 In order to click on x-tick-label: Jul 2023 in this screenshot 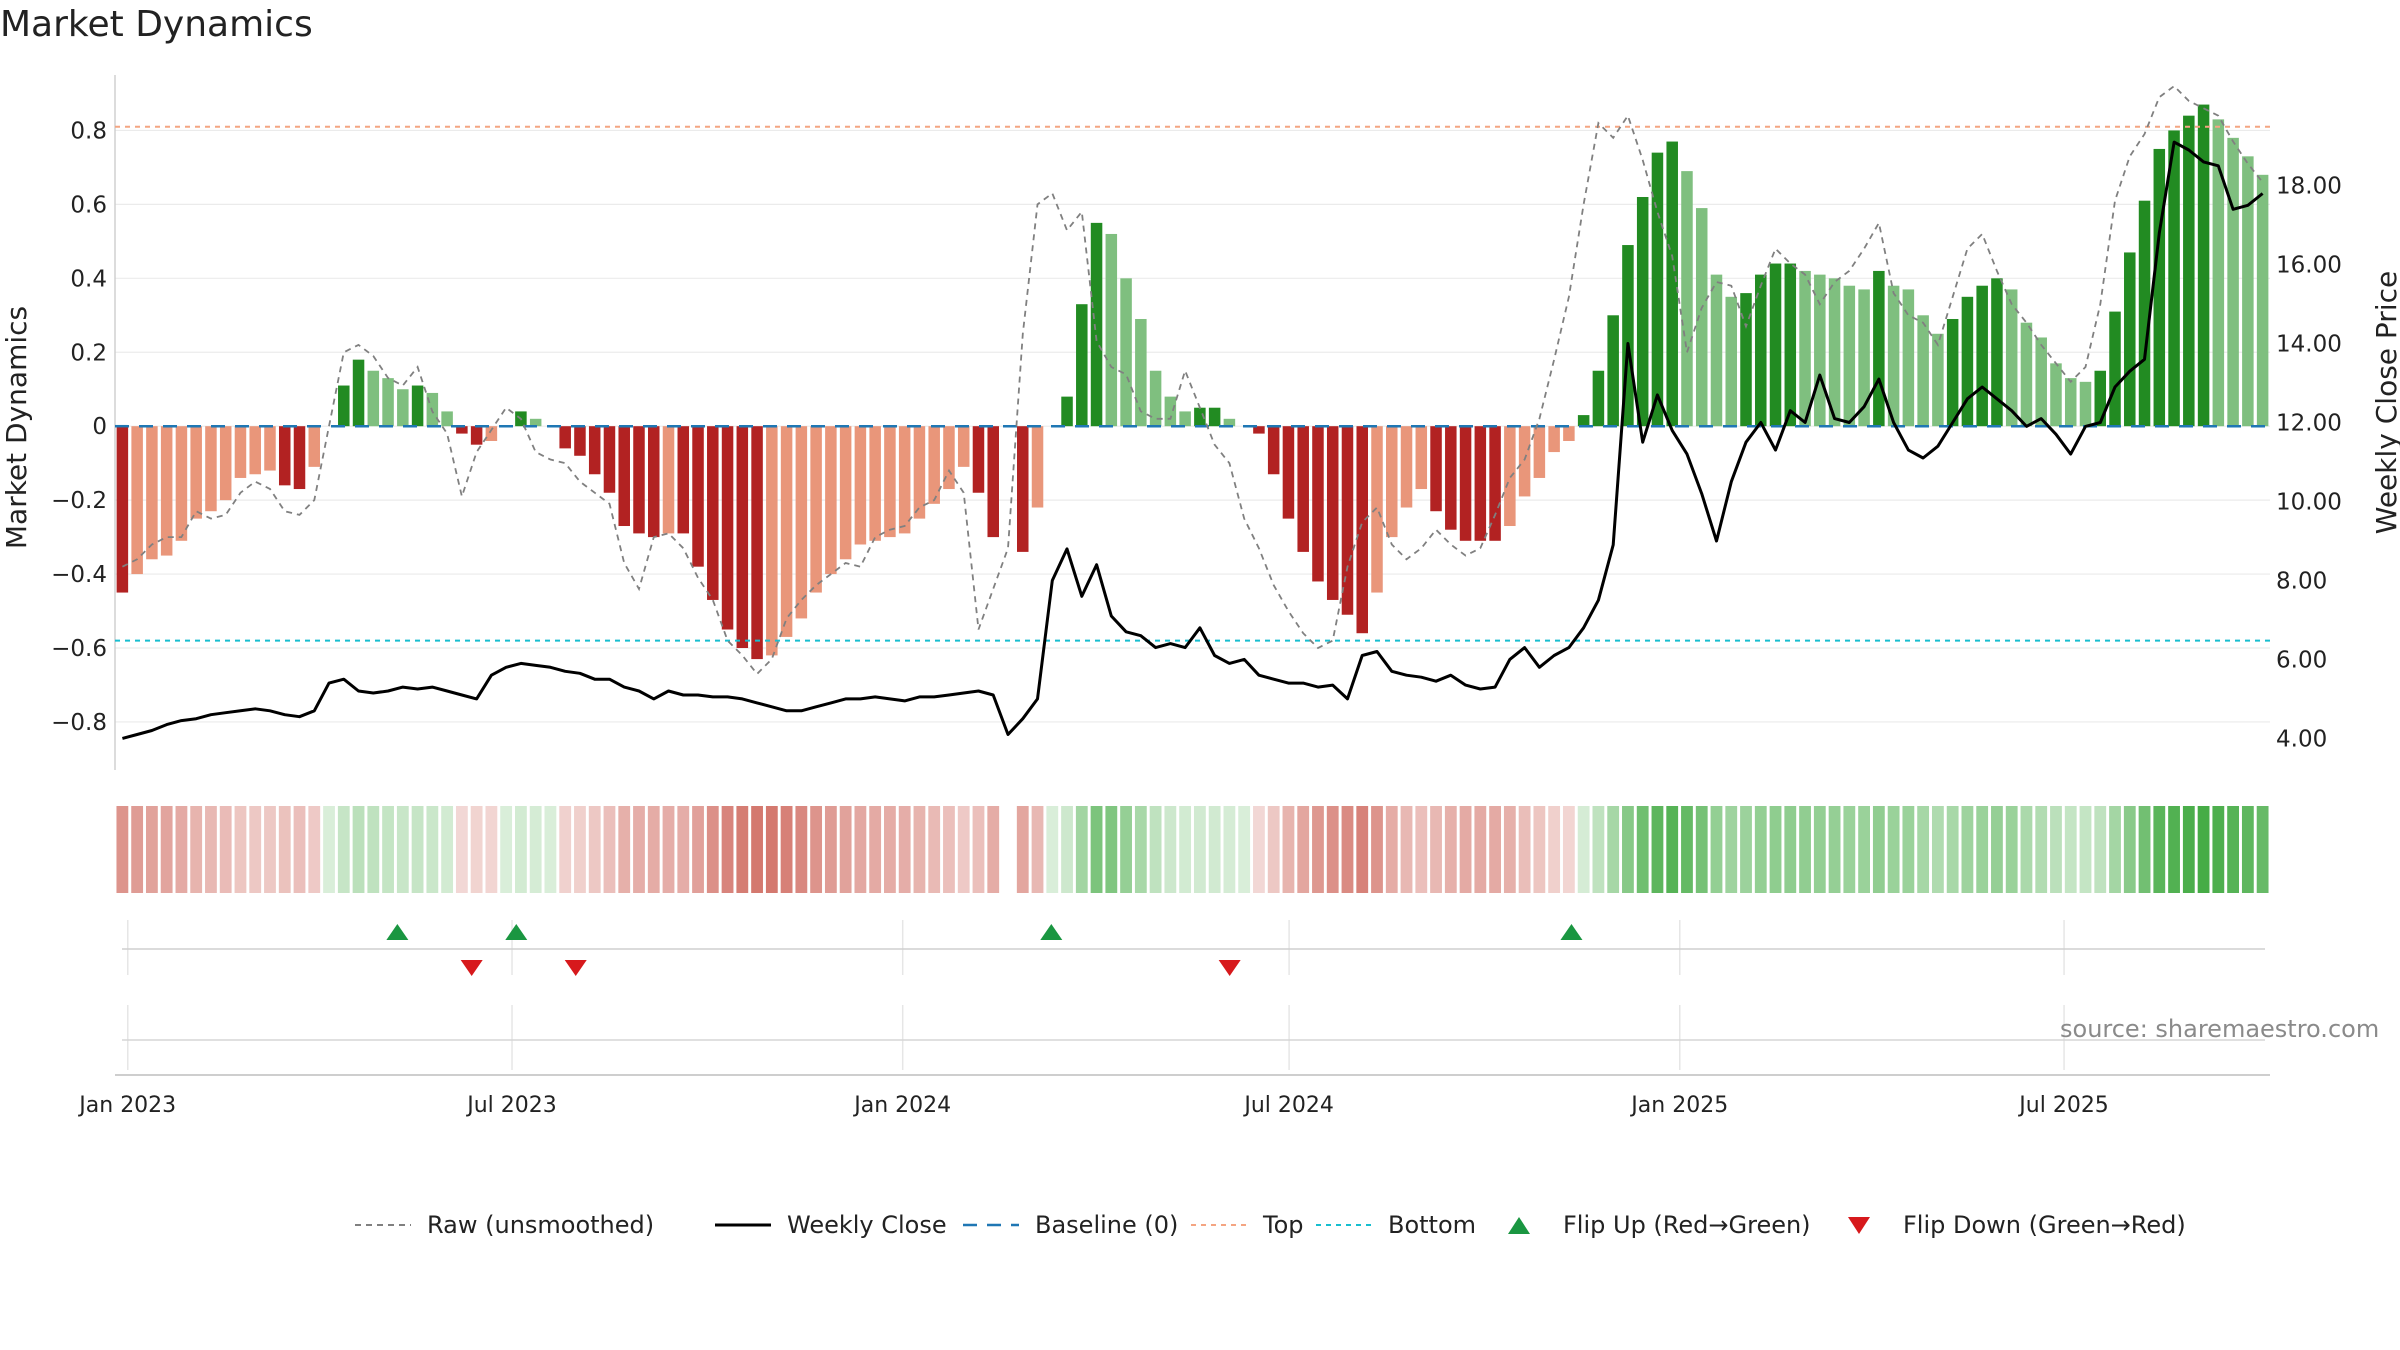, I will do `click(511, 1105)`.